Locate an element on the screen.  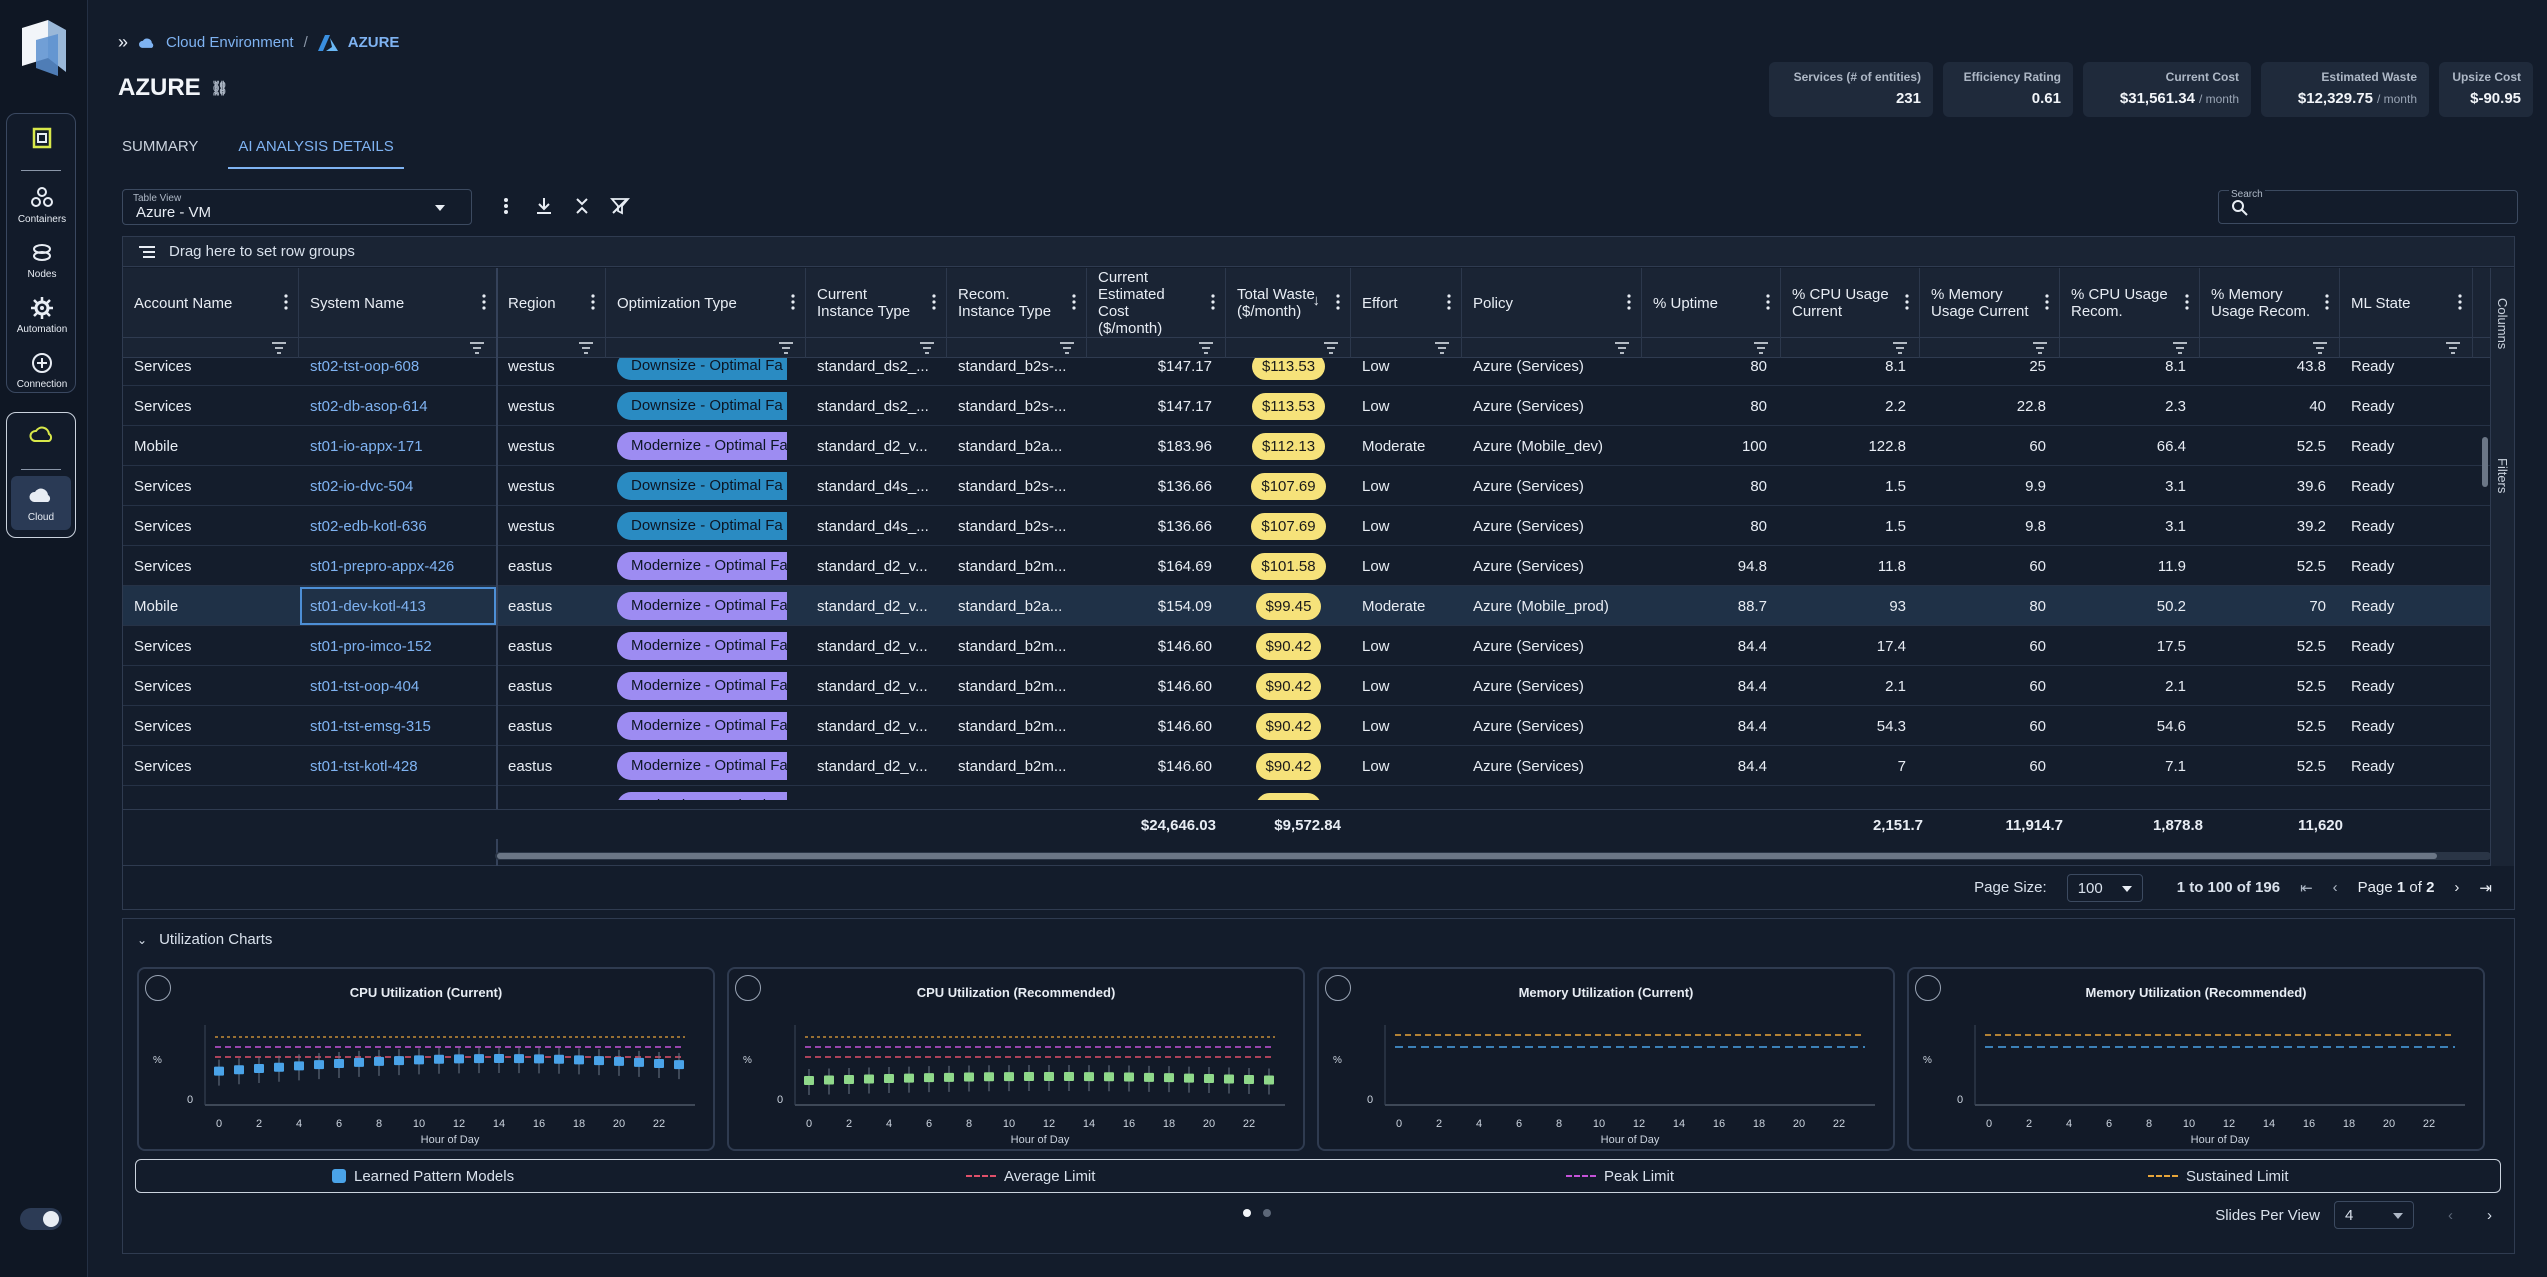
search-input: Search is located at coordinates (2368, 206).